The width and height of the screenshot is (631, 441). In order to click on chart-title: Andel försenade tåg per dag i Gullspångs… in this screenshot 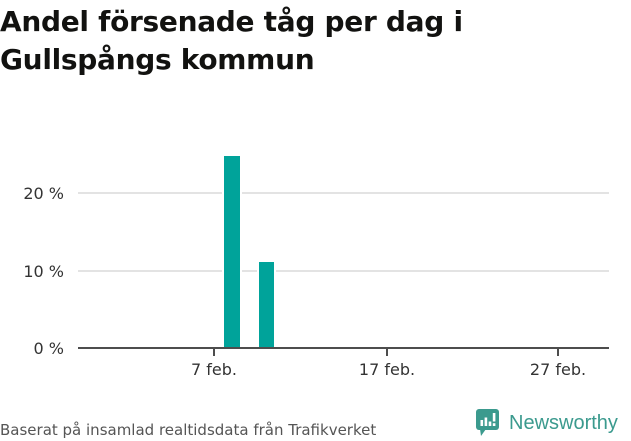, I will do `click(231, 40)`.